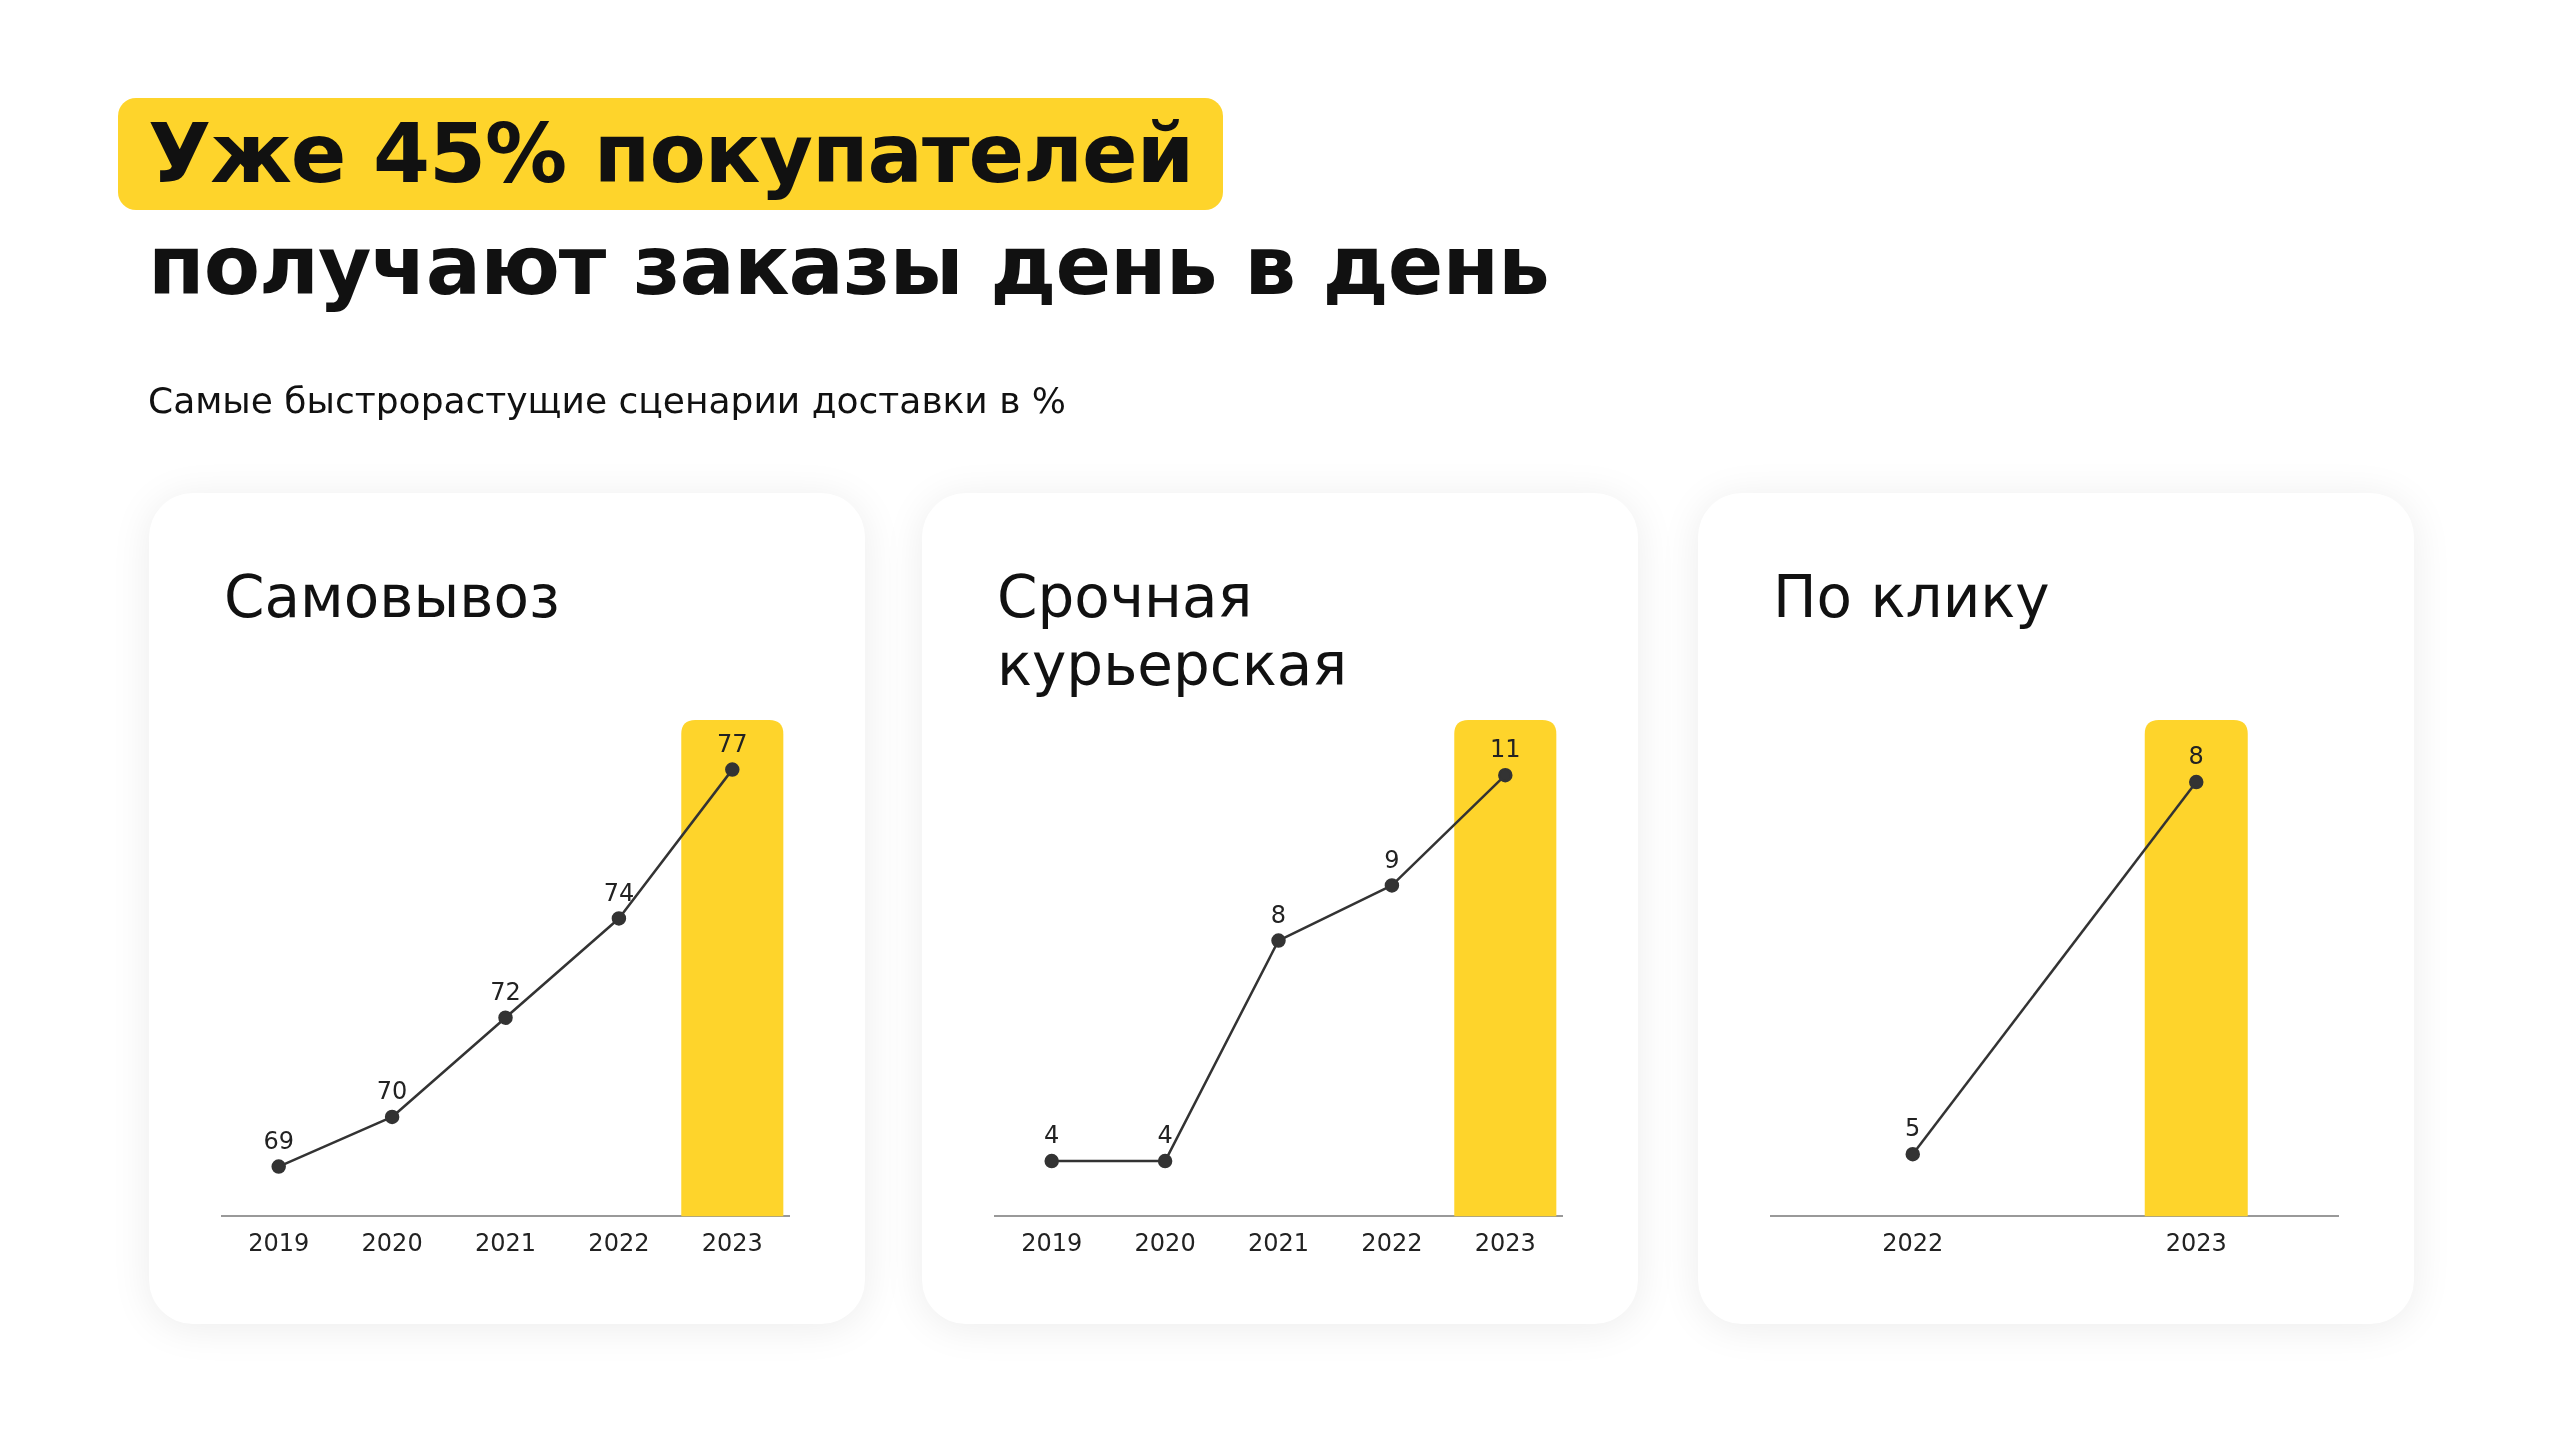  I want to click on data-label: 77, so click(732, 743).